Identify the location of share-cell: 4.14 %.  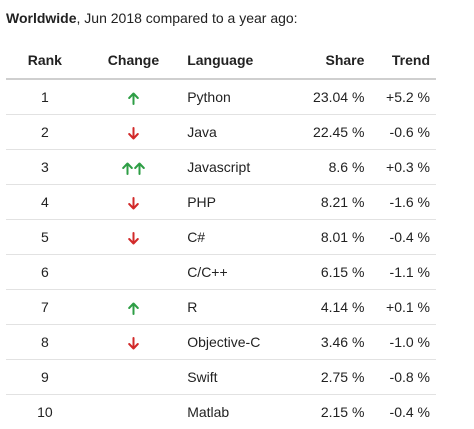
(330, 307).